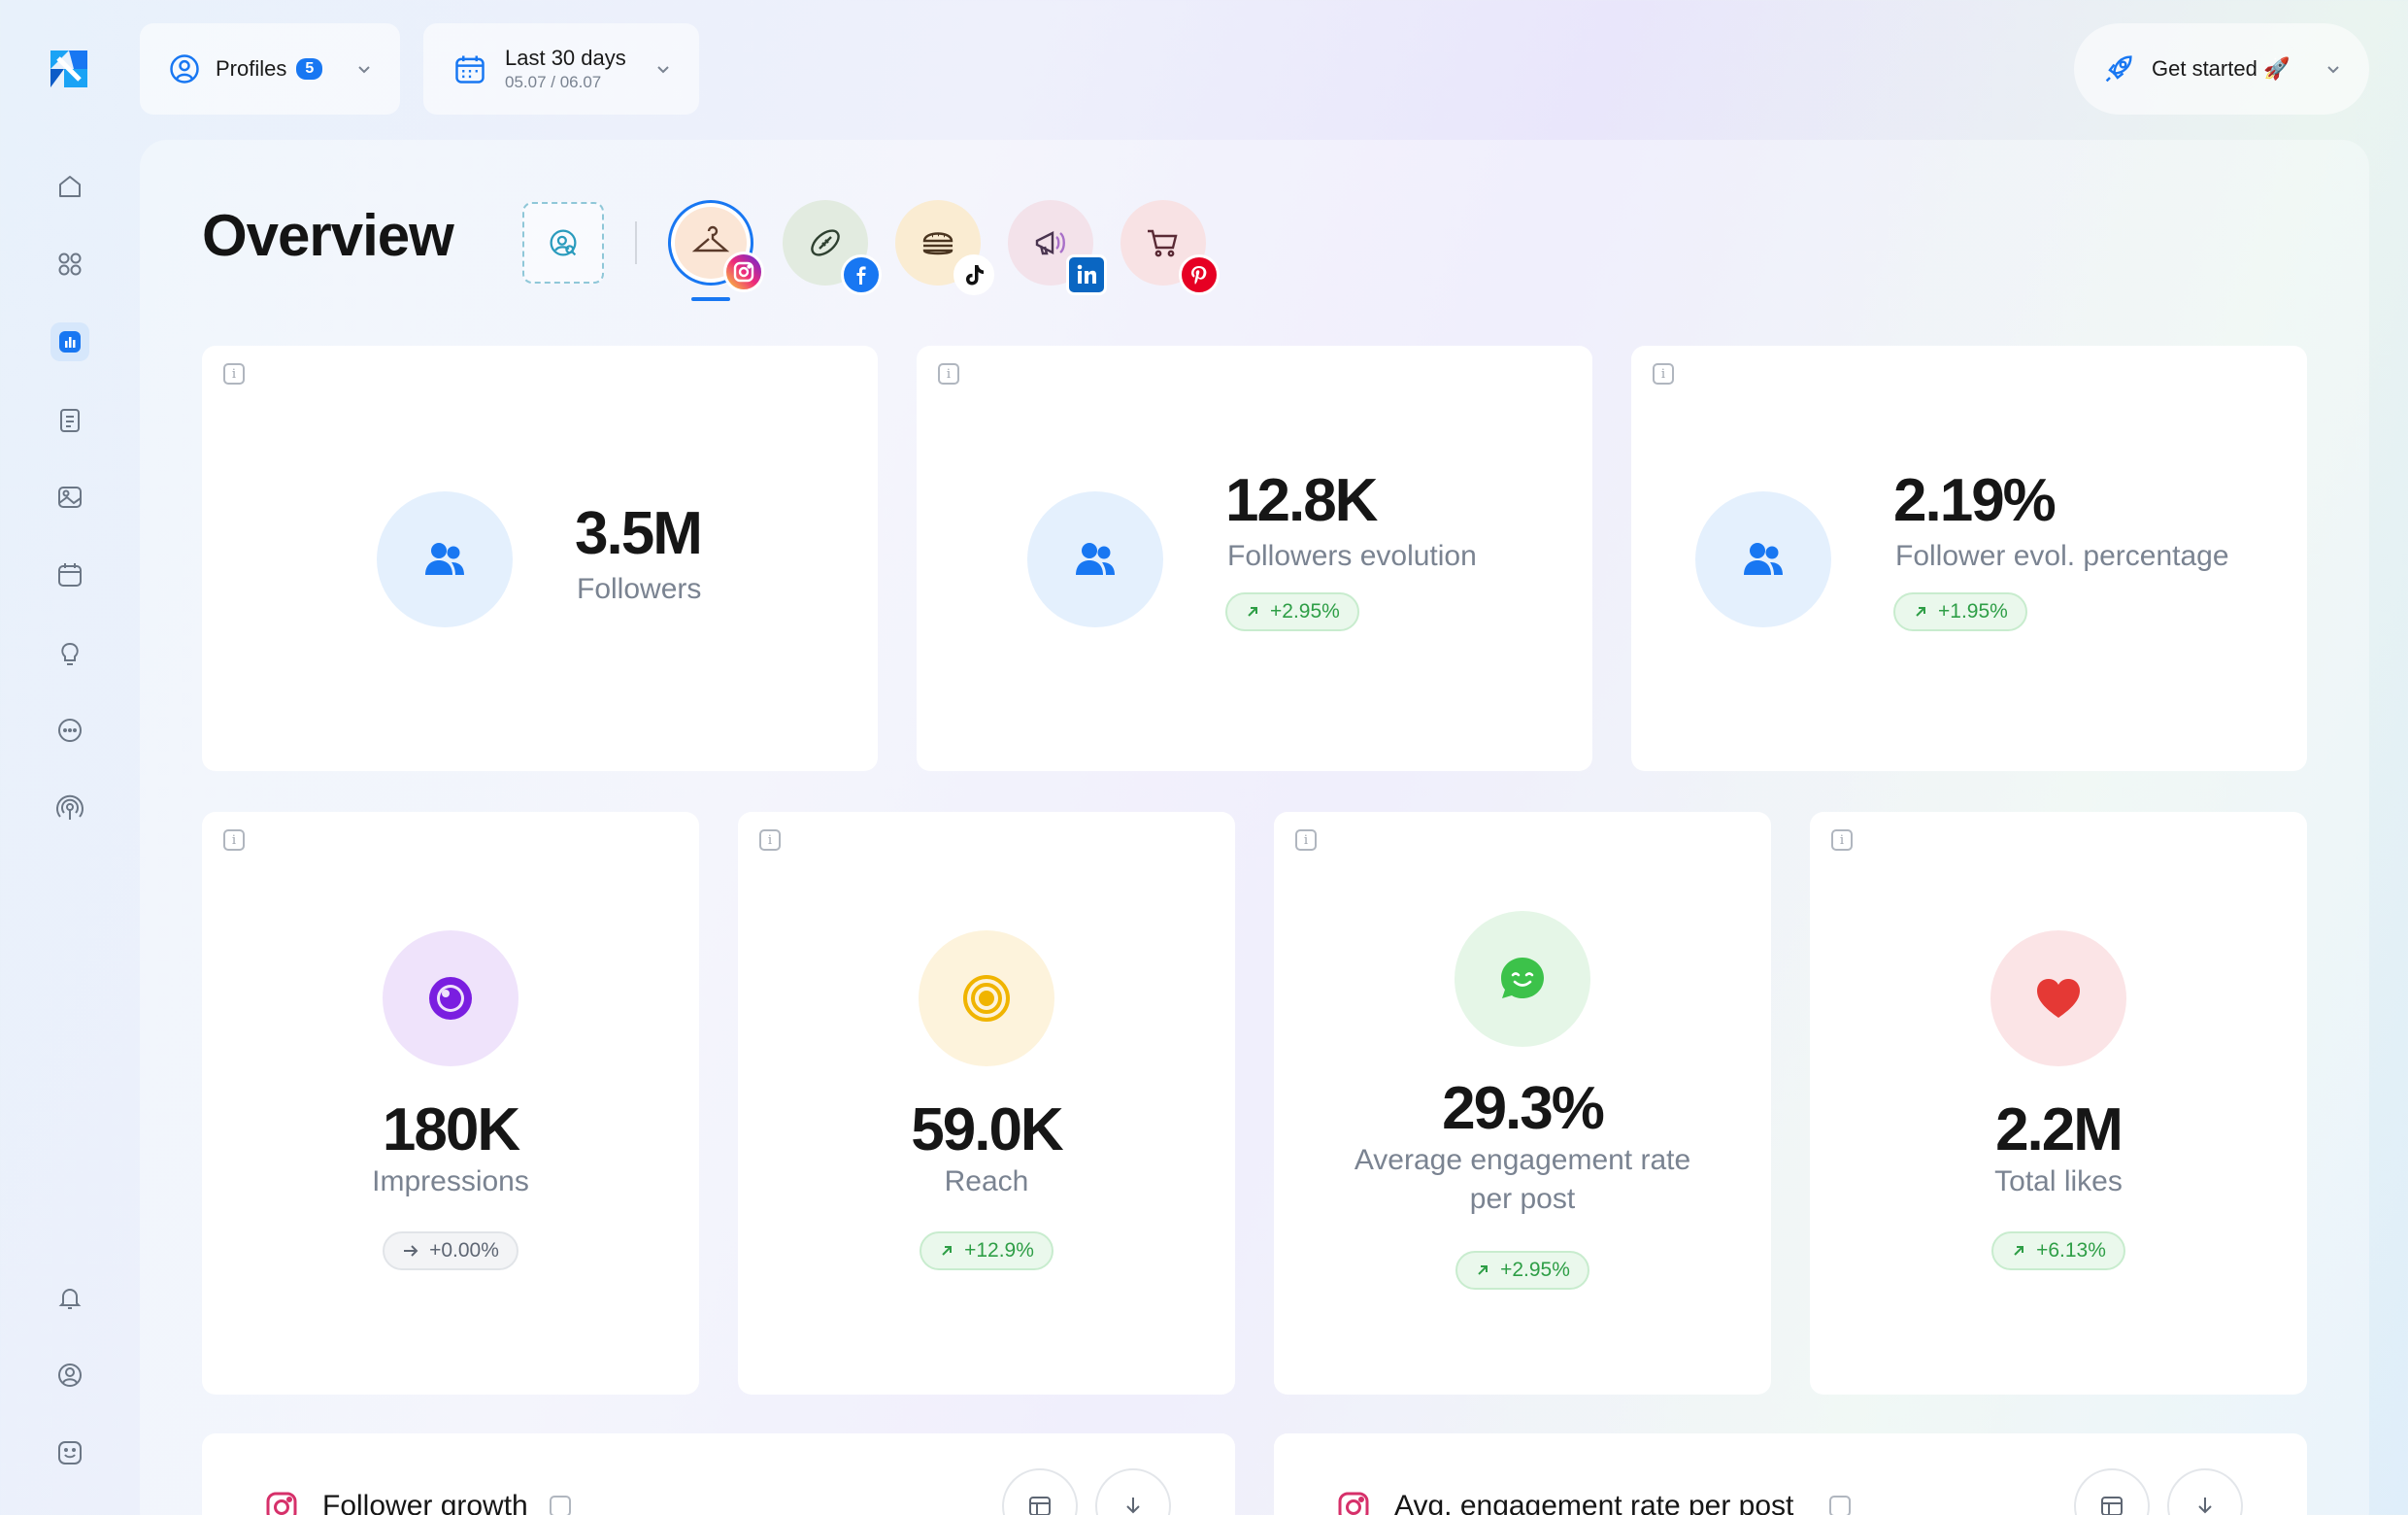 The image size is (2408, 1515). Describe the element at coordinates (464, 1250) in the screenshot. I see `change-value: +0.00%` at that location.